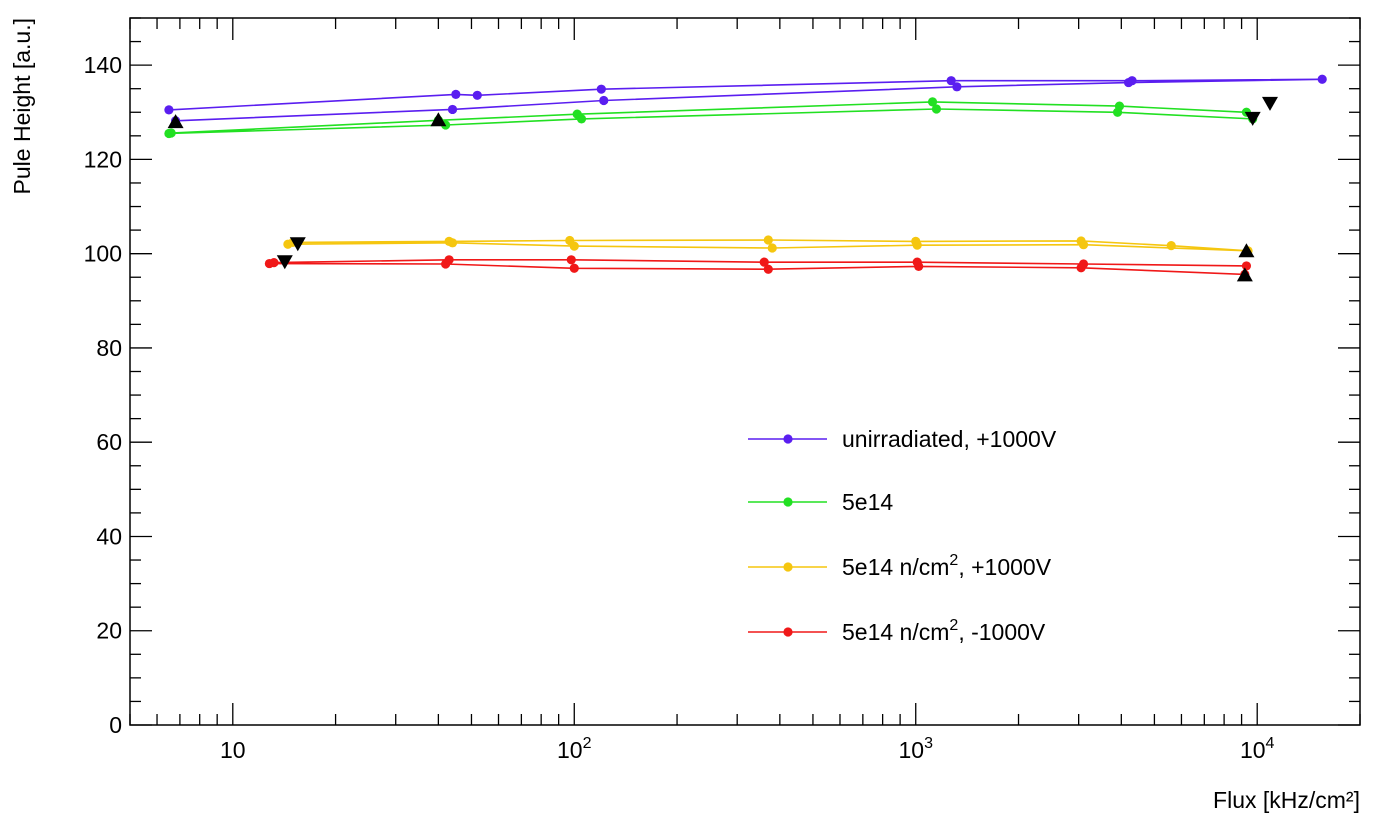  What do you see at coordinates (109, 631) in the screenshot?
I see `y-tick-label: 20` at bounding box center [109, 631].